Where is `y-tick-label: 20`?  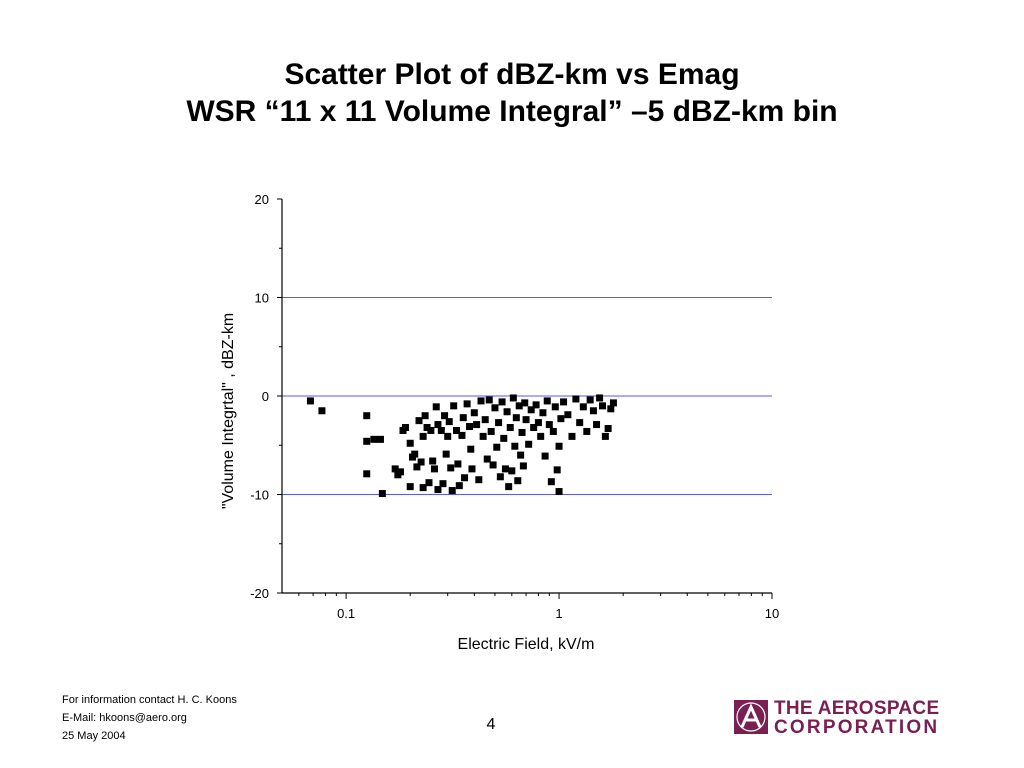 y-tick-label: 20 is located at coordinates (262, 199).